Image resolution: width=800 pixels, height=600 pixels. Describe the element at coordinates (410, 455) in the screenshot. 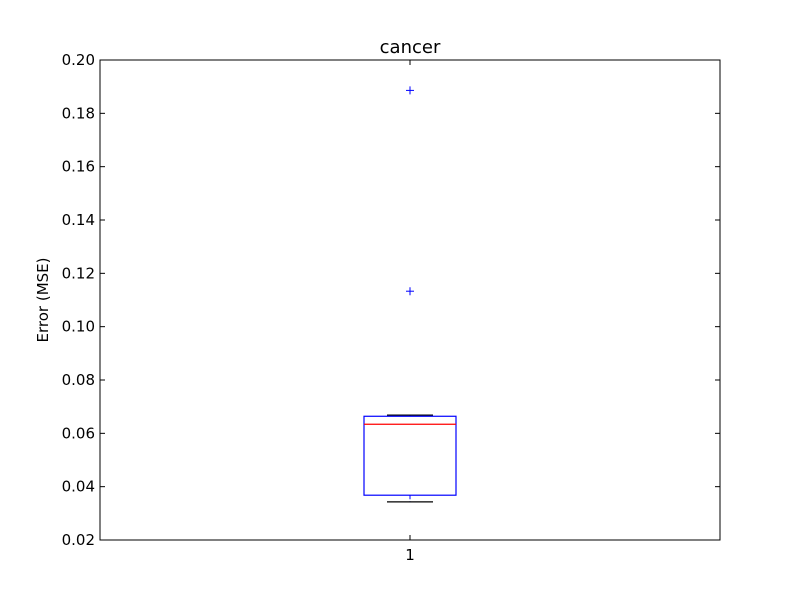

I see `box-iqr` at that location.